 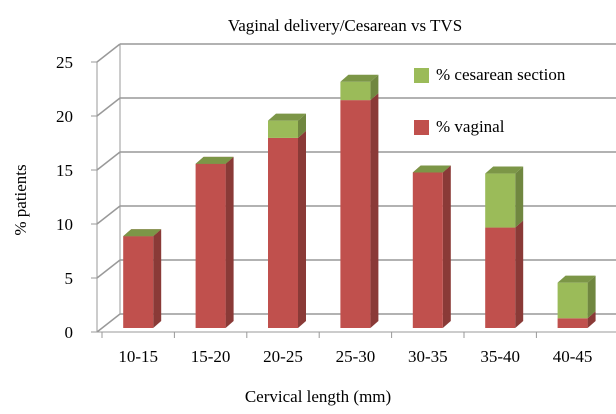 I want to click on x-axis-title: Cervical length (mm), so click(x=318, y=396).